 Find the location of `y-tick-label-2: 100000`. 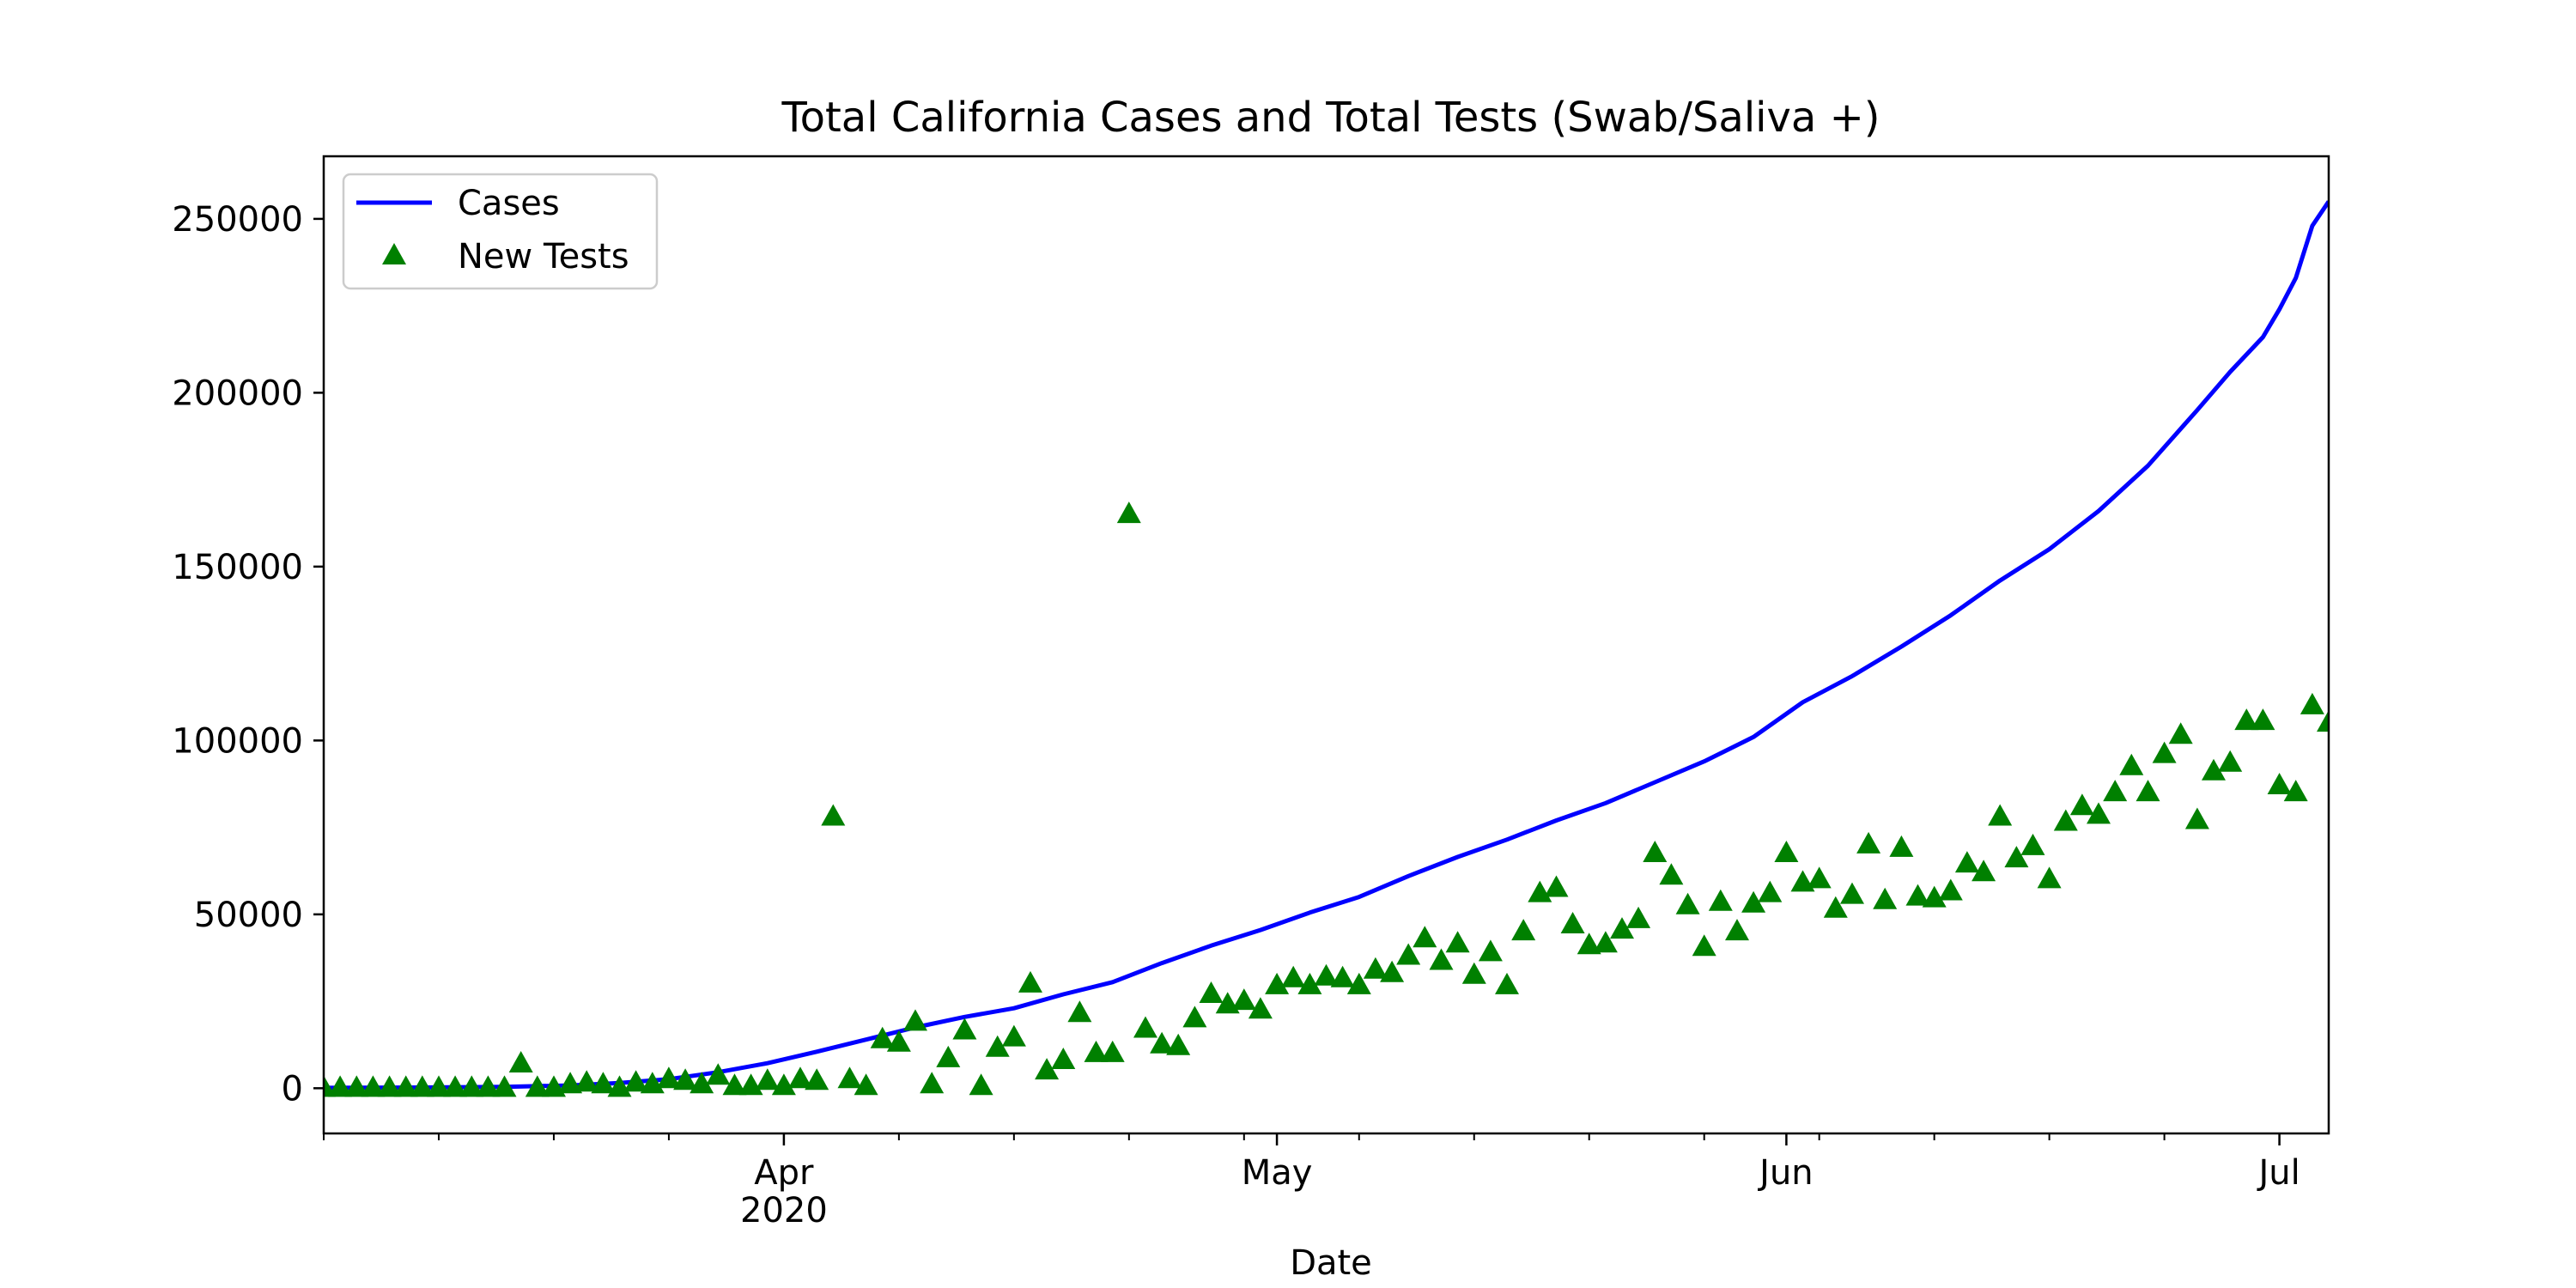

y-tick-label-2: 100000 is located at coordinates (238, 741).